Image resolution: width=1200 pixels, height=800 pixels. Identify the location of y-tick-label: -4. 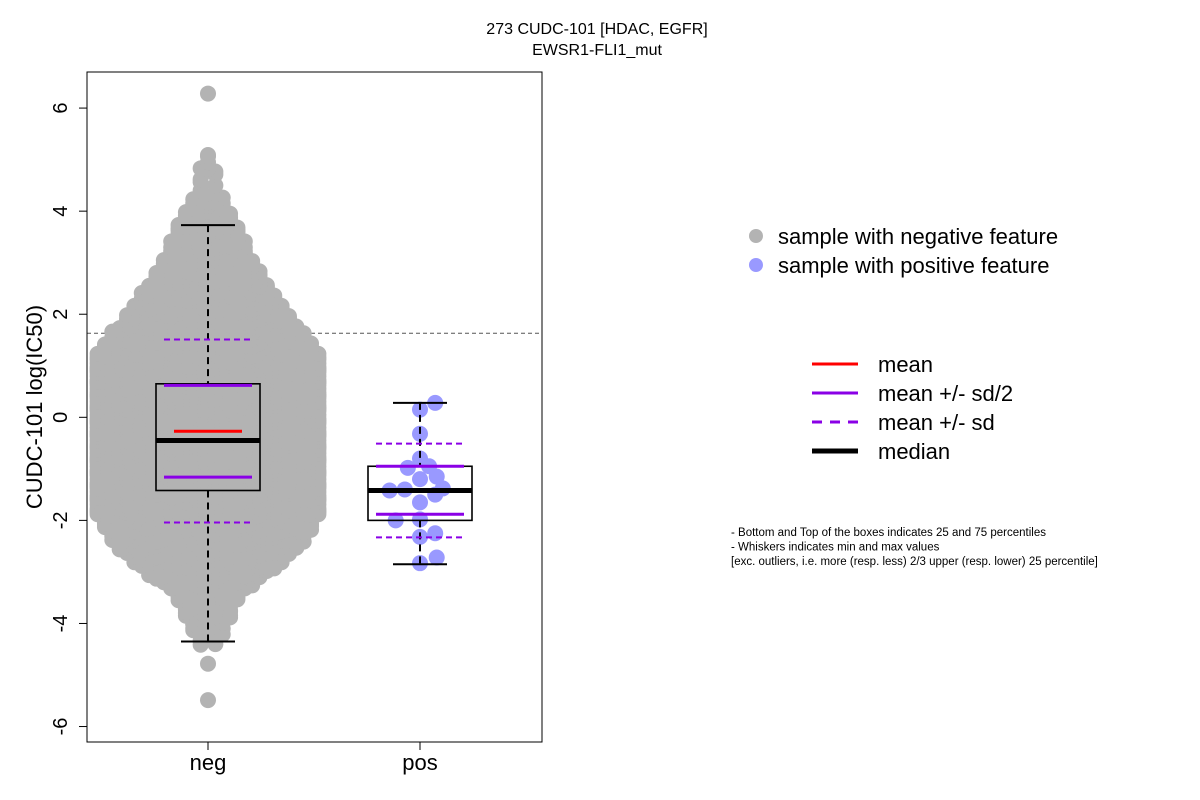
(61, 624).